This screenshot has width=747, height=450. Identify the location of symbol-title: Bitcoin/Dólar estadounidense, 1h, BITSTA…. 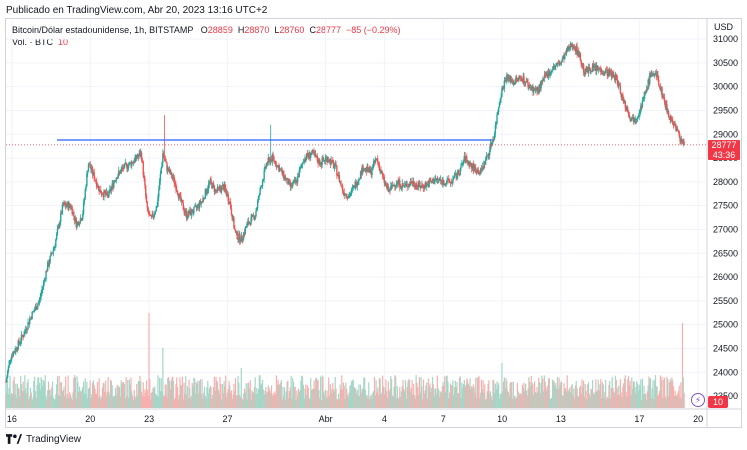
(103, 30).